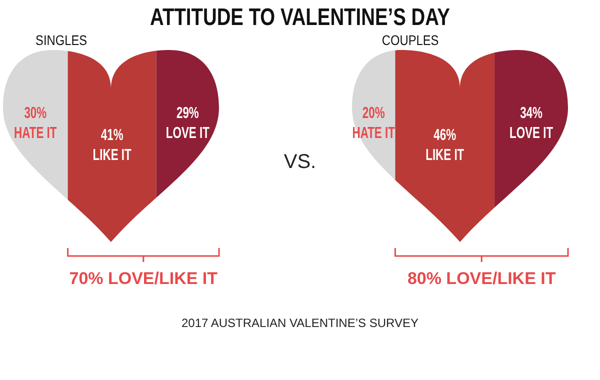 Image resolution: width=600 pixels, height=380 pixels. Describe the element at coordinates (62, 40) in the screenshot. I see `text: SINGLES` at that location.